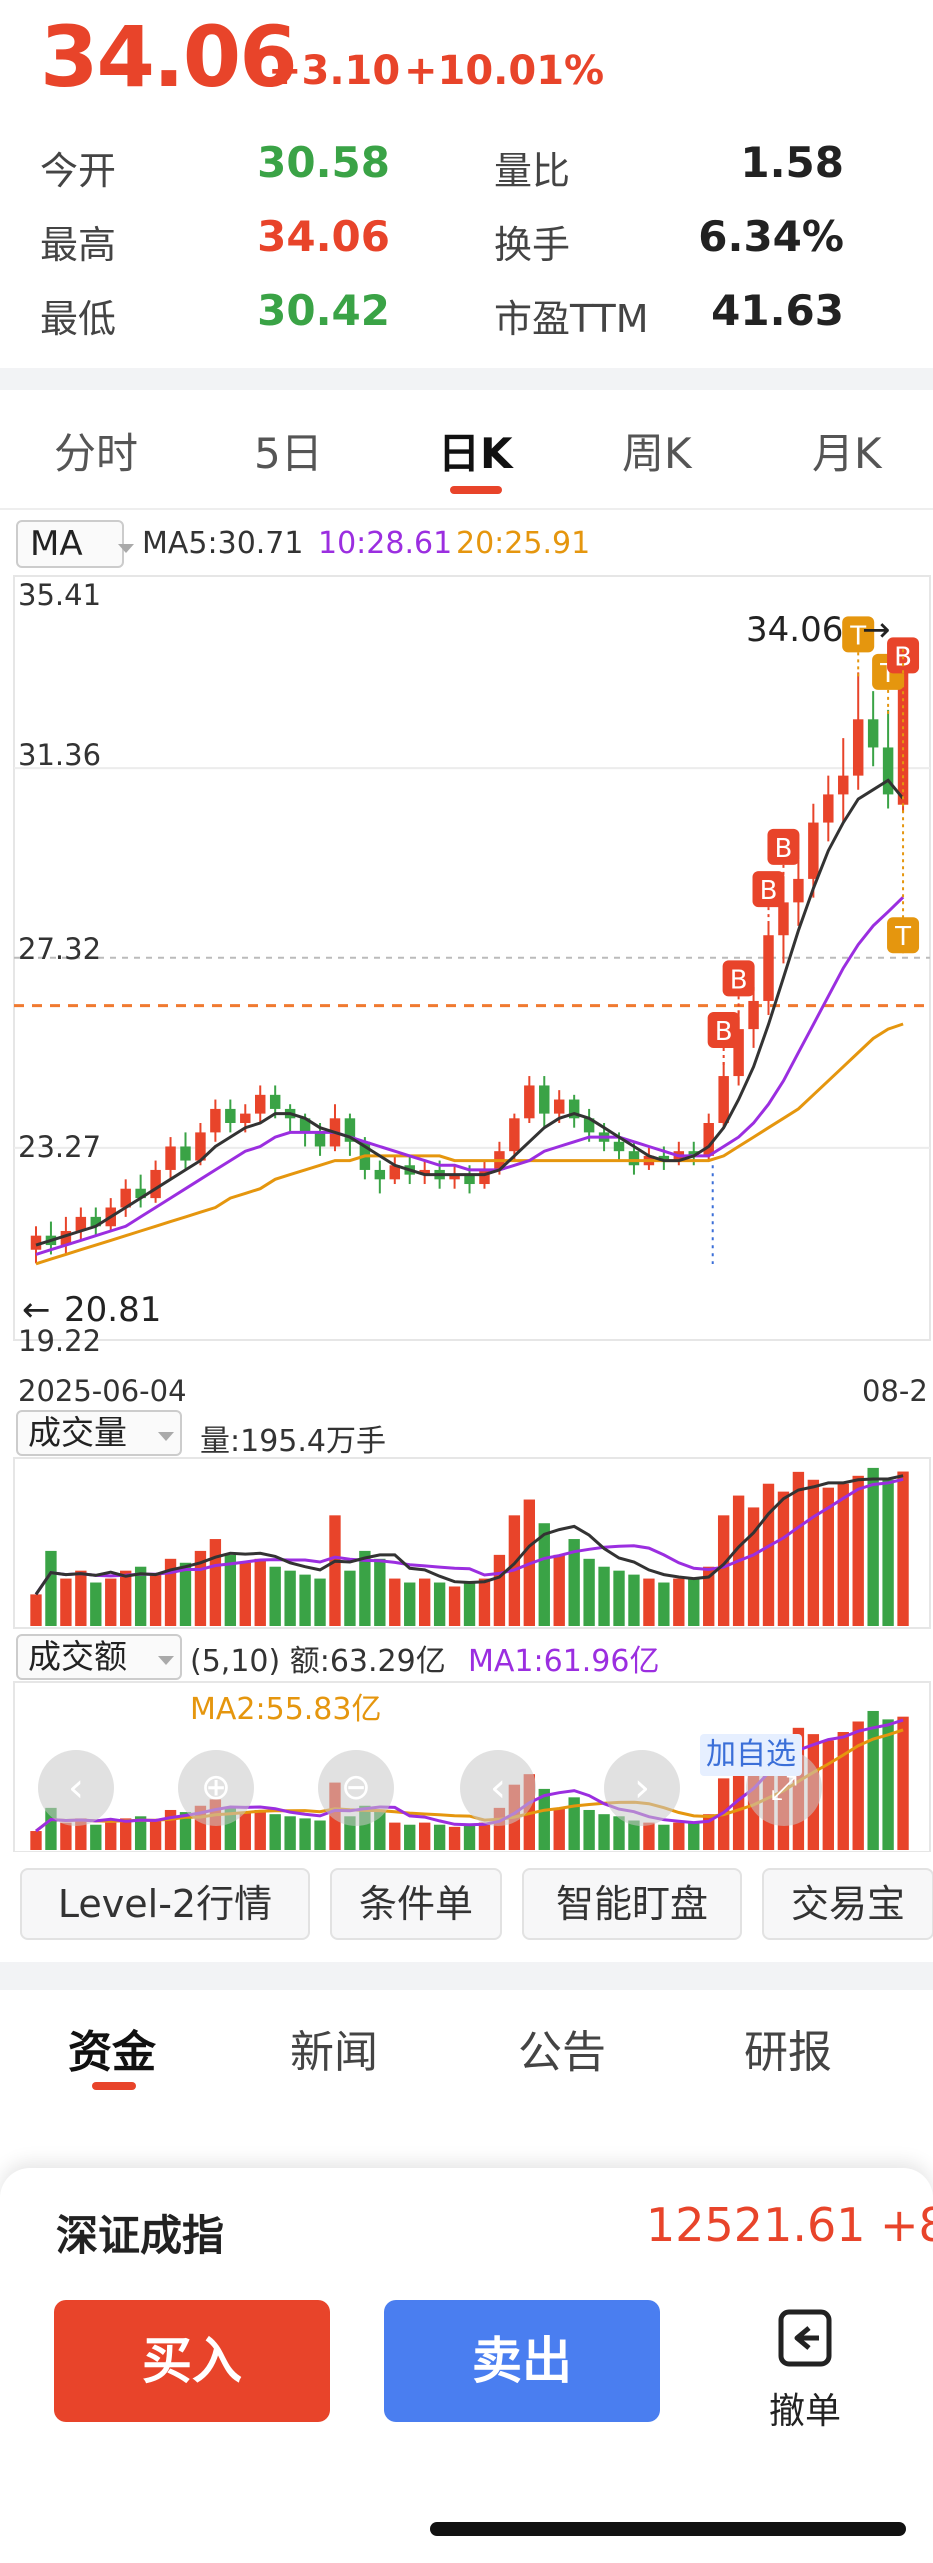 The height and width of the screenshot is (2563, 933). What do you see at coordinates (166, 1660) in the screenshot?
I see `chevron-down-icon` at bounding box center [166, 1660].